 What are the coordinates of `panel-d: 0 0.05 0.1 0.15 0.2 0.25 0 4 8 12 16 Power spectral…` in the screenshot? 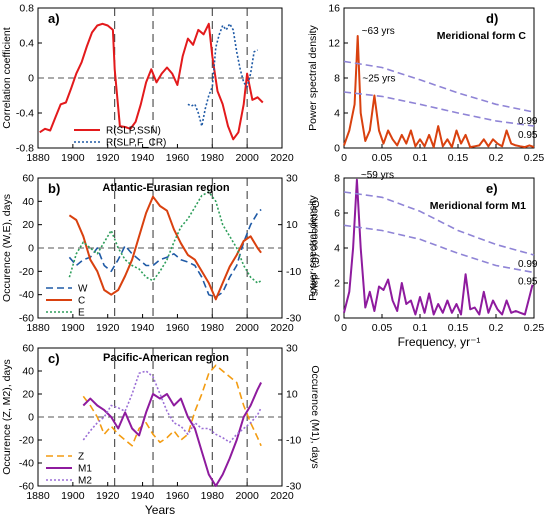 It's located at (425, 84).